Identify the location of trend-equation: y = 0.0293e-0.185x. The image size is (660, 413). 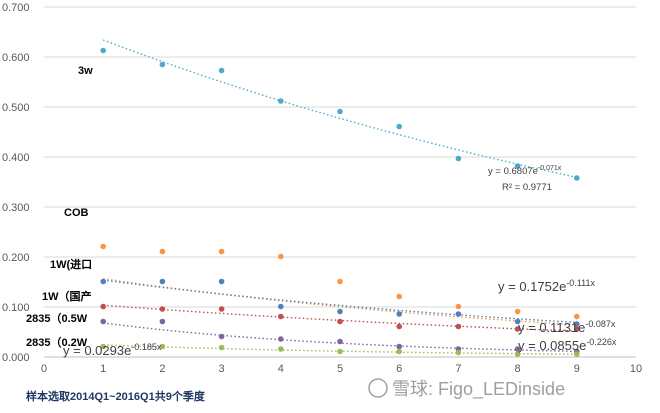
(112, 350).